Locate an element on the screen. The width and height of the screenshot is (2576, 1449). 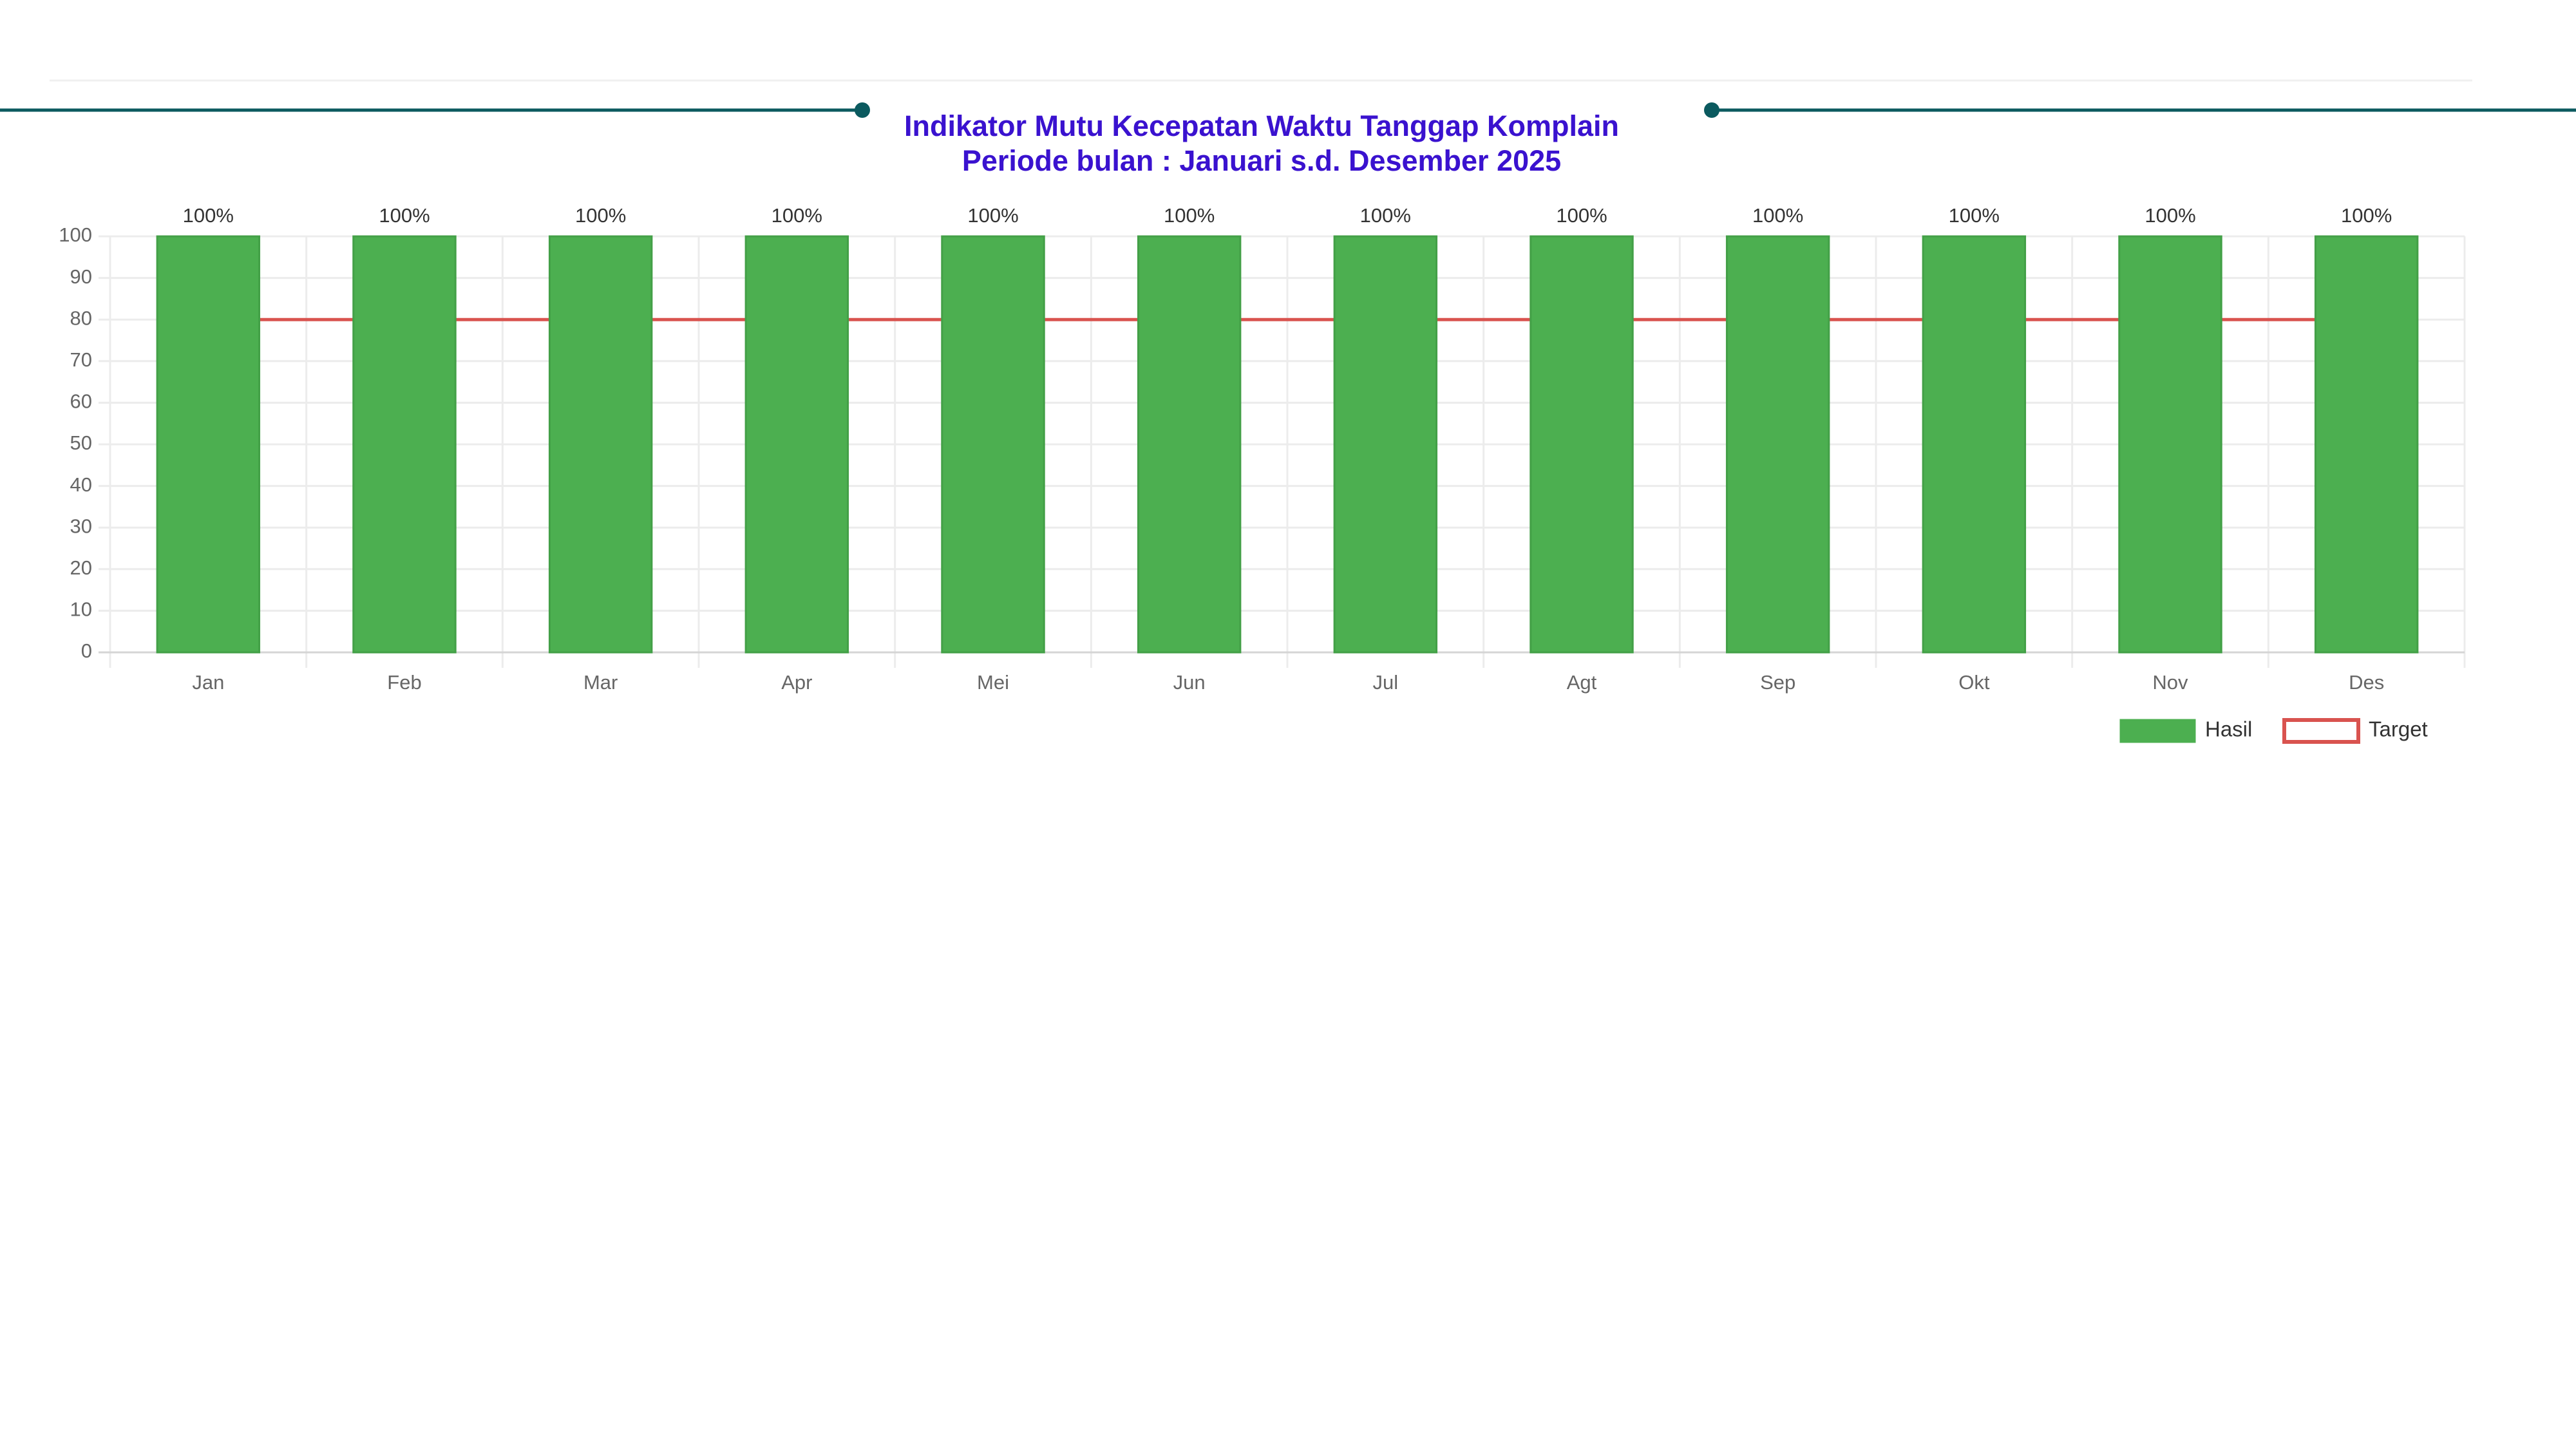
x-tick-label: Agt is located at coordinates (1582, 683).